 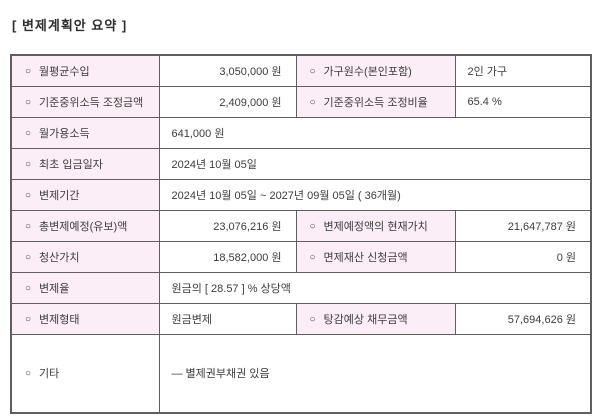 What do you see at coordinates (227, 70) in the screenshot?
I see `row-value: 3,050,000 원` at bounding box center [227, 70].